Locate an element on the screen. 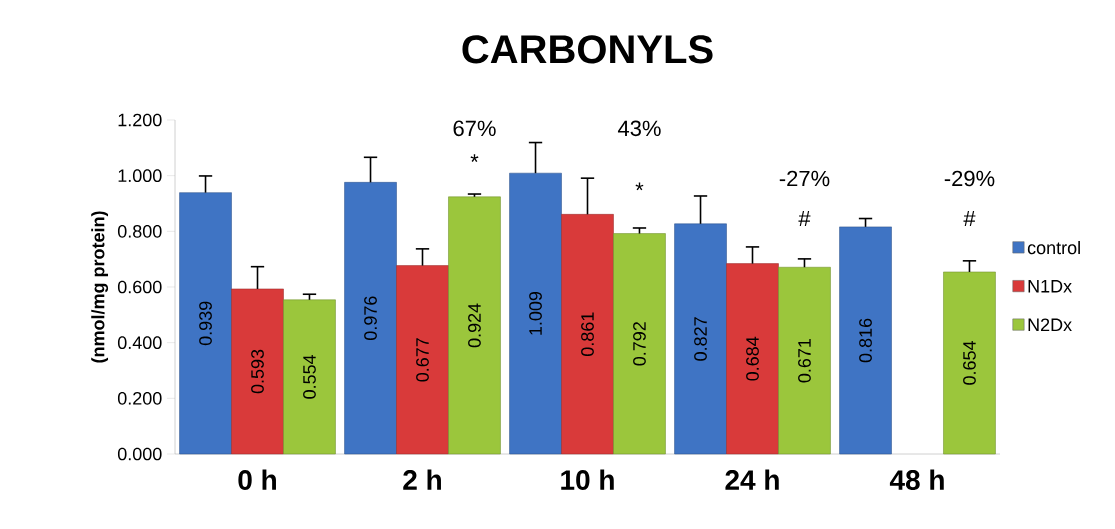 The height and width of the screenshot is (529, 1115). legend-label: N2Dx is located at coordinates (1050, 324).